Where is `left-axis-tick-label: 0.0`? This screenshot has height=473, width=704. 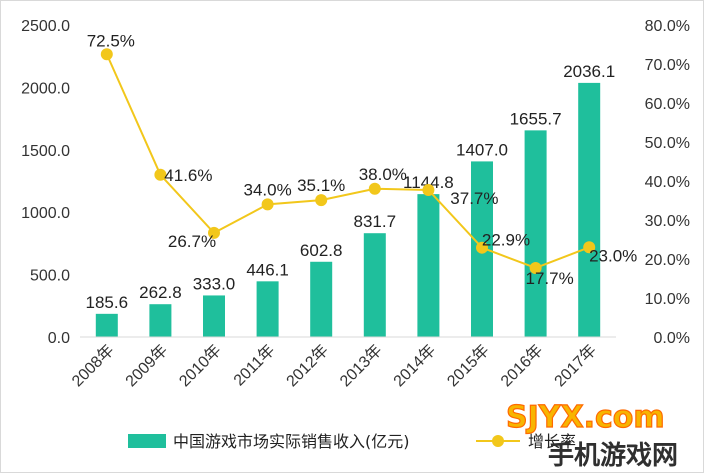 left-axis-tick-label: 0.0 is located at coordinates (59, 338).